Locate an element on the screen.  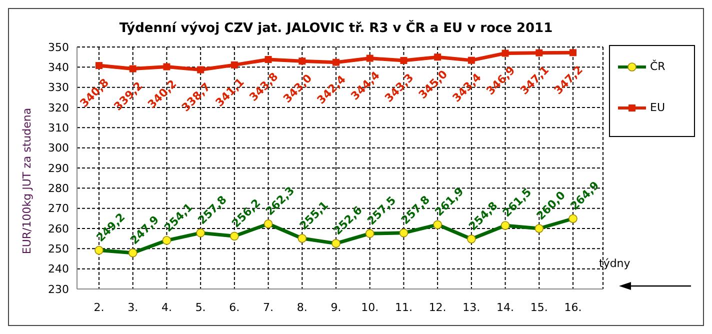
x-tick-label: 14. is located at coordinates (505, 307).